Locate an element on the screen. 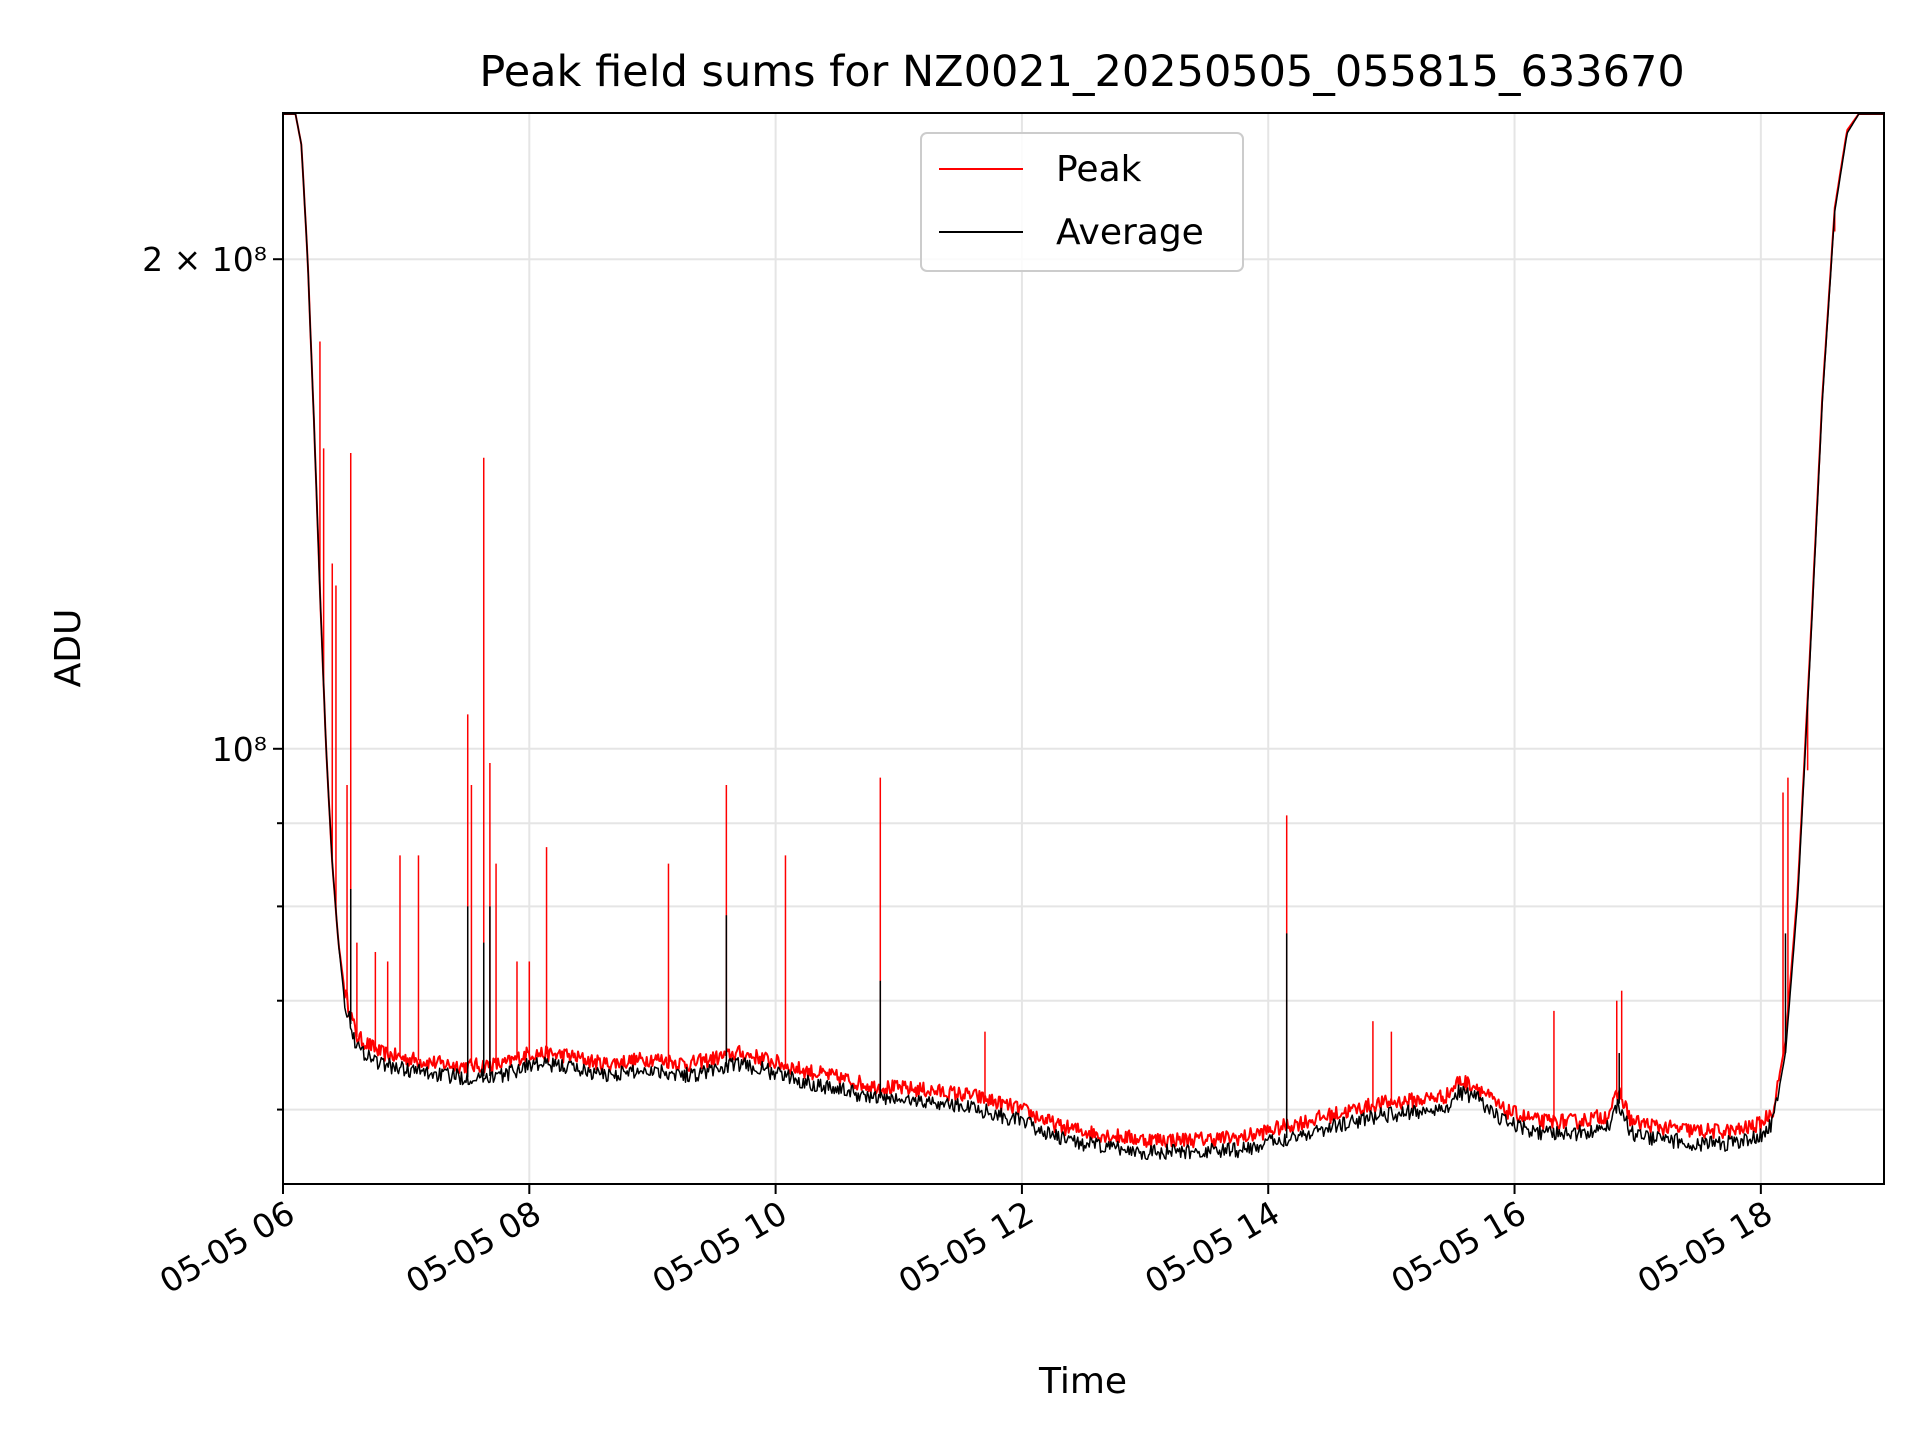 Image resolution: width=1920 pixels, height=1440 pixels. x-tick-label: 05-05 06 is located at coordinates (227, 1247).